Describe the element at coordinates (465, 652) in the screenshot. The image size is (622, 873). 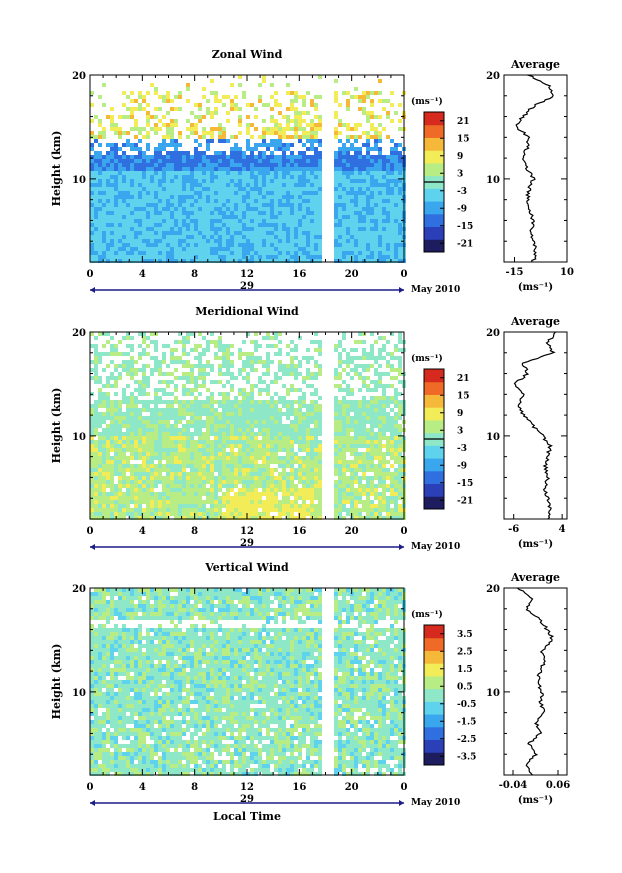
I see `colorbar-tick: 2.5` at that location.